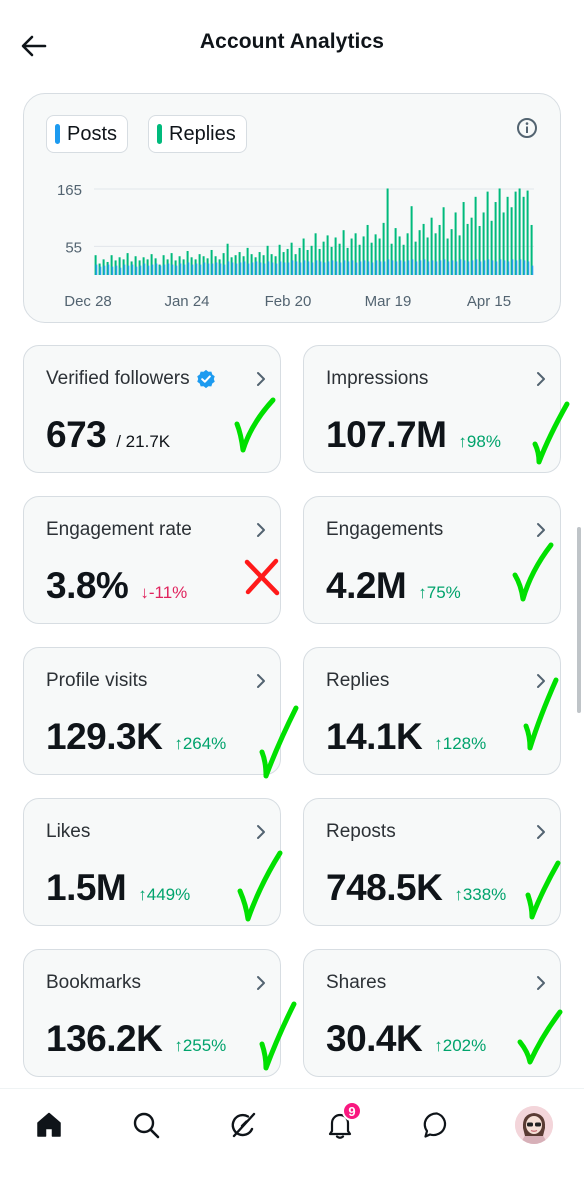 Image resolution: width=584 pixels, height=1200 pixels. Describe the element at coordinates (436, 409) in the screenshot. I see `card-impressions: Impressions 107.7M ↑98%` at that location.